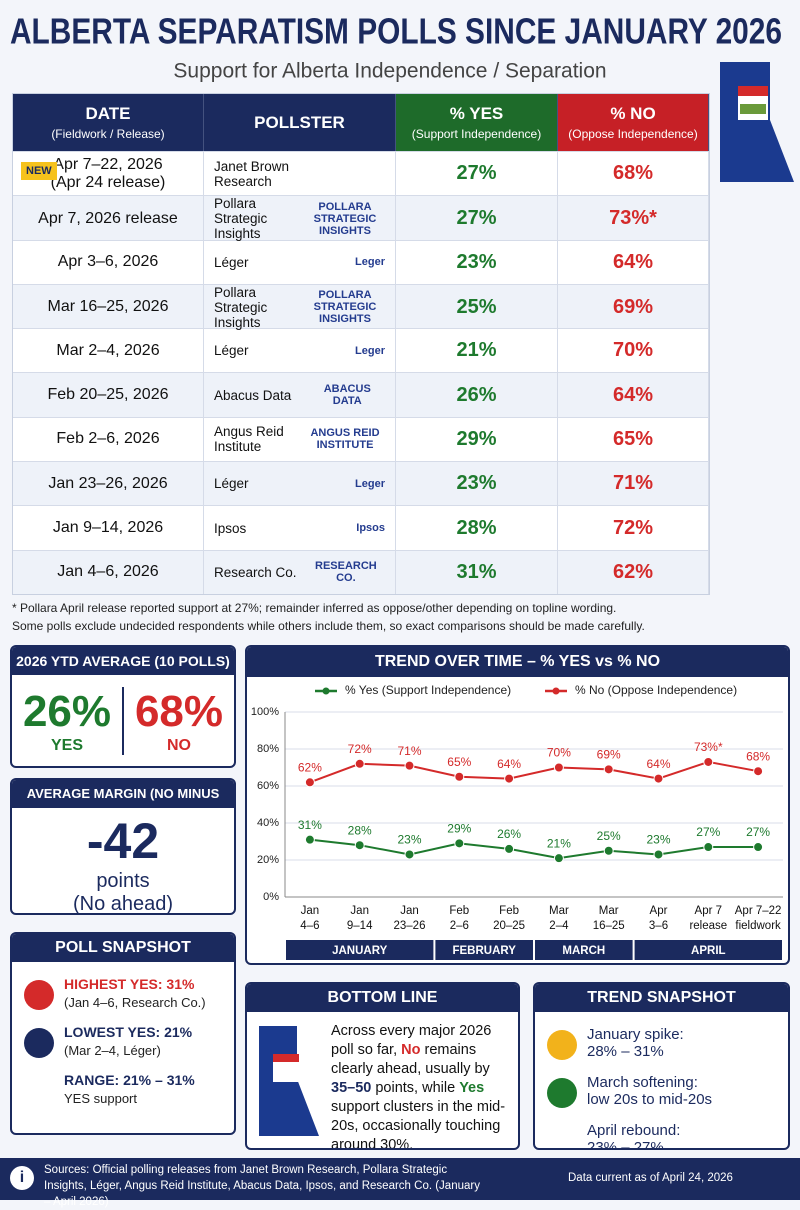 This screenshot has width=800, height=1210. I want to click on yes-cell: 31%, so click(477, 572).